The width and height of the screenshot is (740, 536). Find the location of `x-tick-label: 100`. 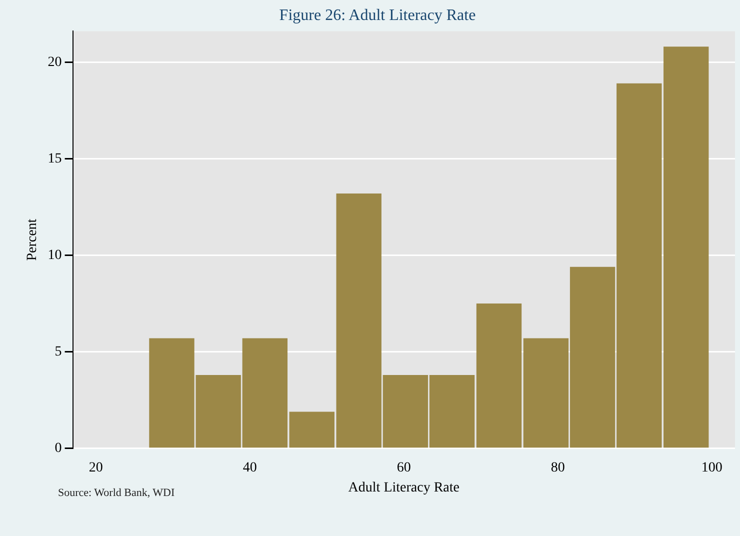

x-tick-label: 100 is located at coordinates (711, 468).